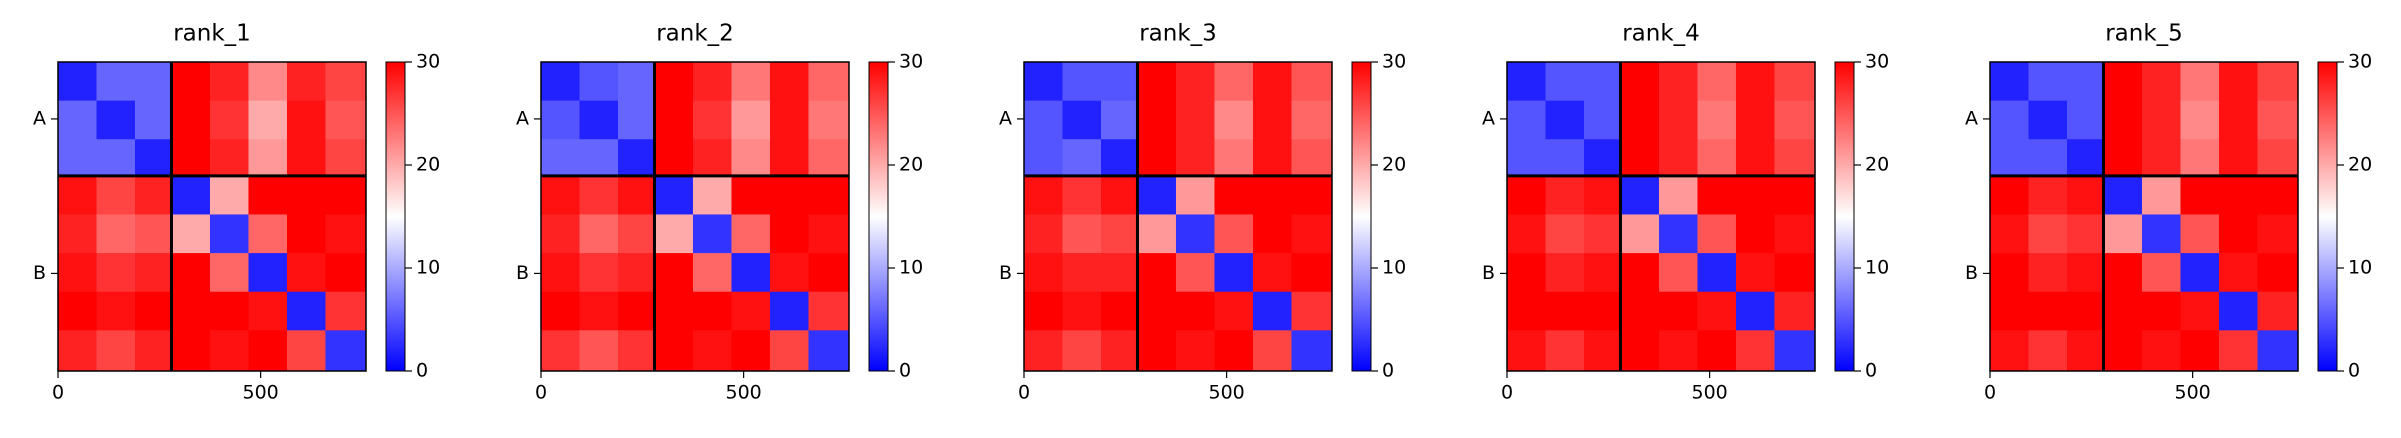  I want to click on y-tick-label: A, so click(522, 118).